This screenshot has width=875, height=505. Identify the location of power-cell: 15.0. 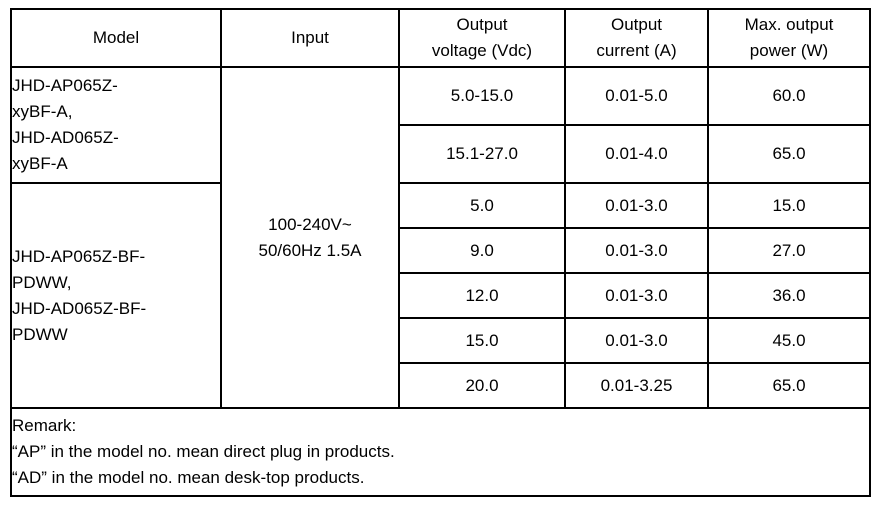
(789, 205).